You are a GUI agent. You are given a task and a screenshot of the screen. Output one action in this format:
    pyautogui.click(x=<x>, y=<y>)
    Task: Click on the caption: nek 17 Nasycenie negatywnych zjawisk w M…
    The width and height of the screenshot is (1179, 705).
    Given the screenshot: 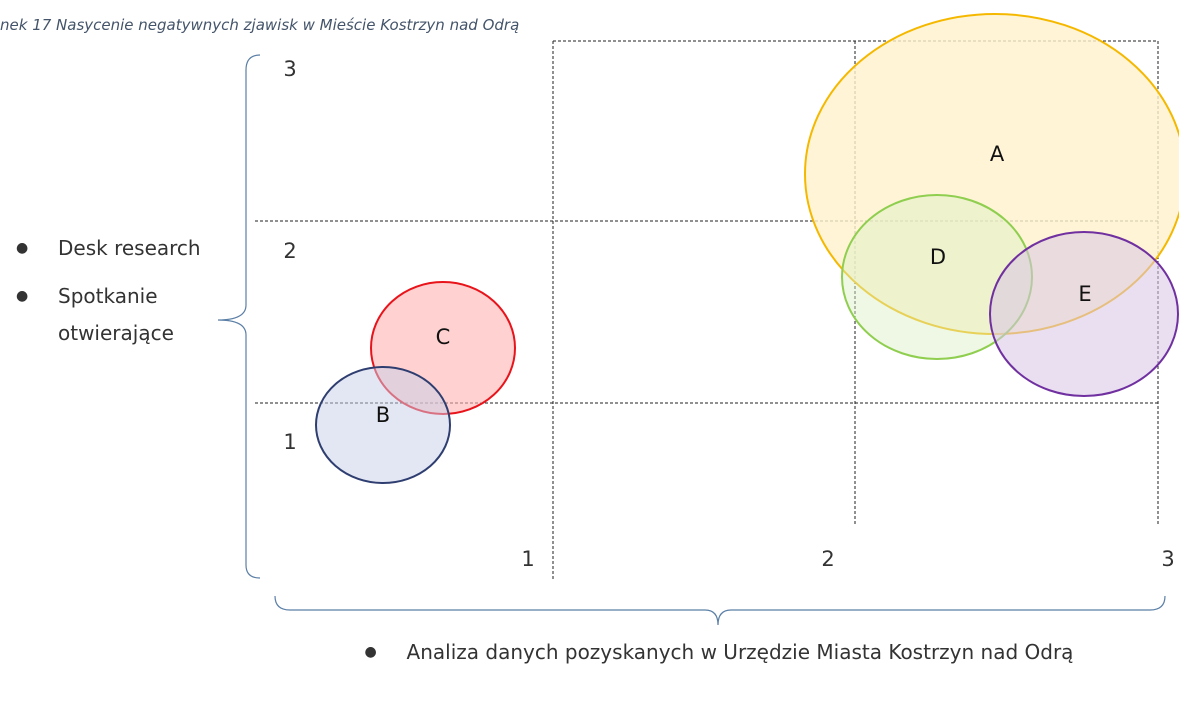 What is the action you would take?
    pyautogui.click(x=260, y=25)
    